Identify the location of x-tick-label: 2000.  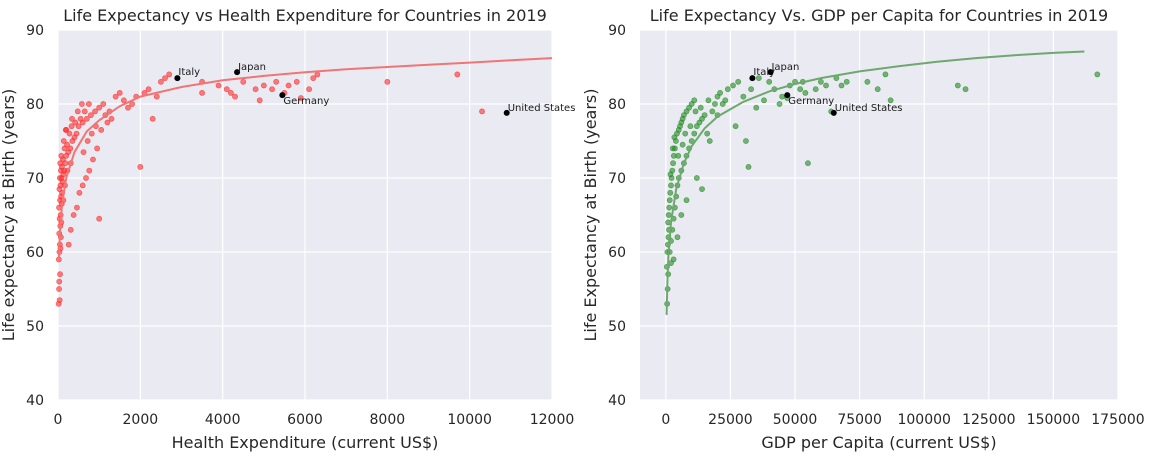
(141, 420).